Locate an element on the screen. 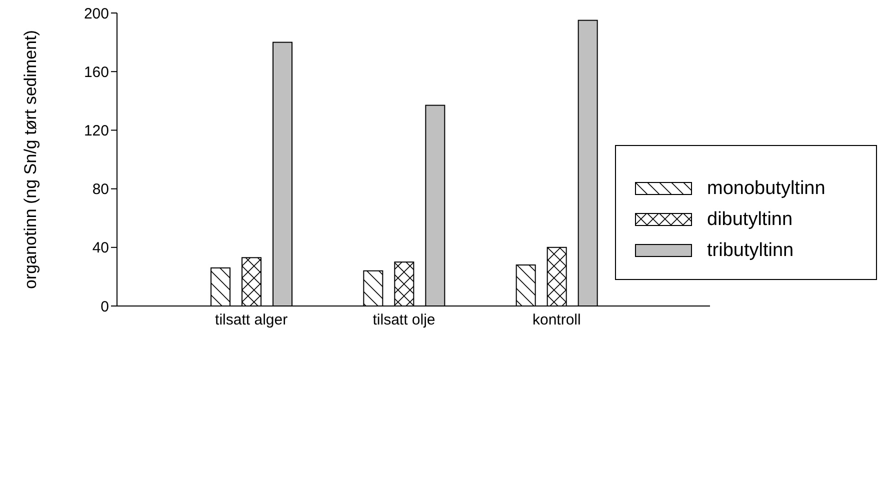 Image resolution: width=882 pixels, height=481 pixels. y-tick-label: 80 is located at coordinates (100, 189).